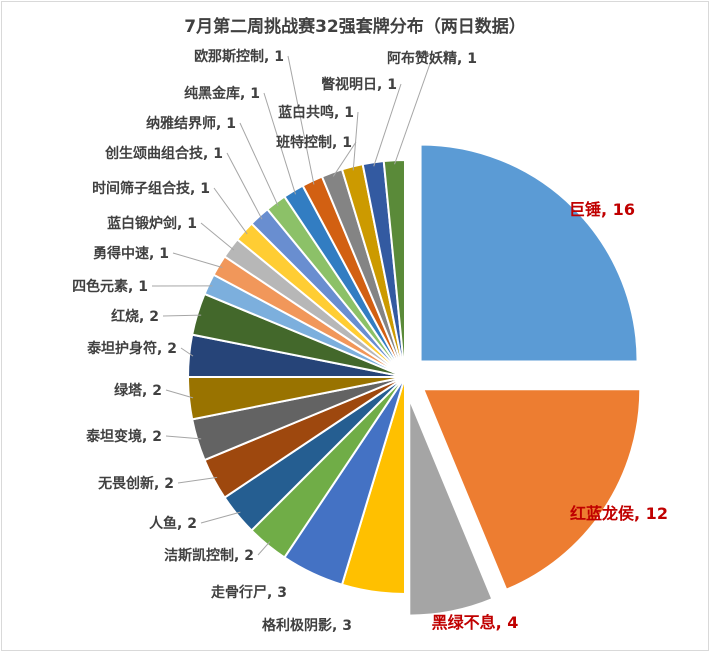  I want to click on data-label: 纳雅结界师, 1, so click(191, 123).